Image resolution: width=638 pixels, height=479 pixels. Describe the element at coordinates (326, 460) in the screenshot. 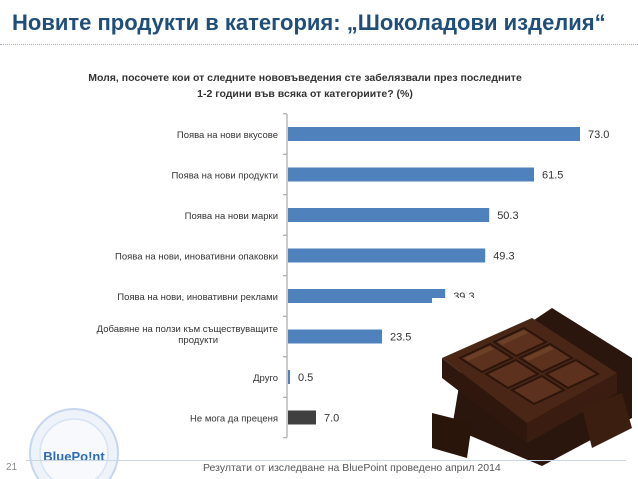

I see `footer-divider` at that location.